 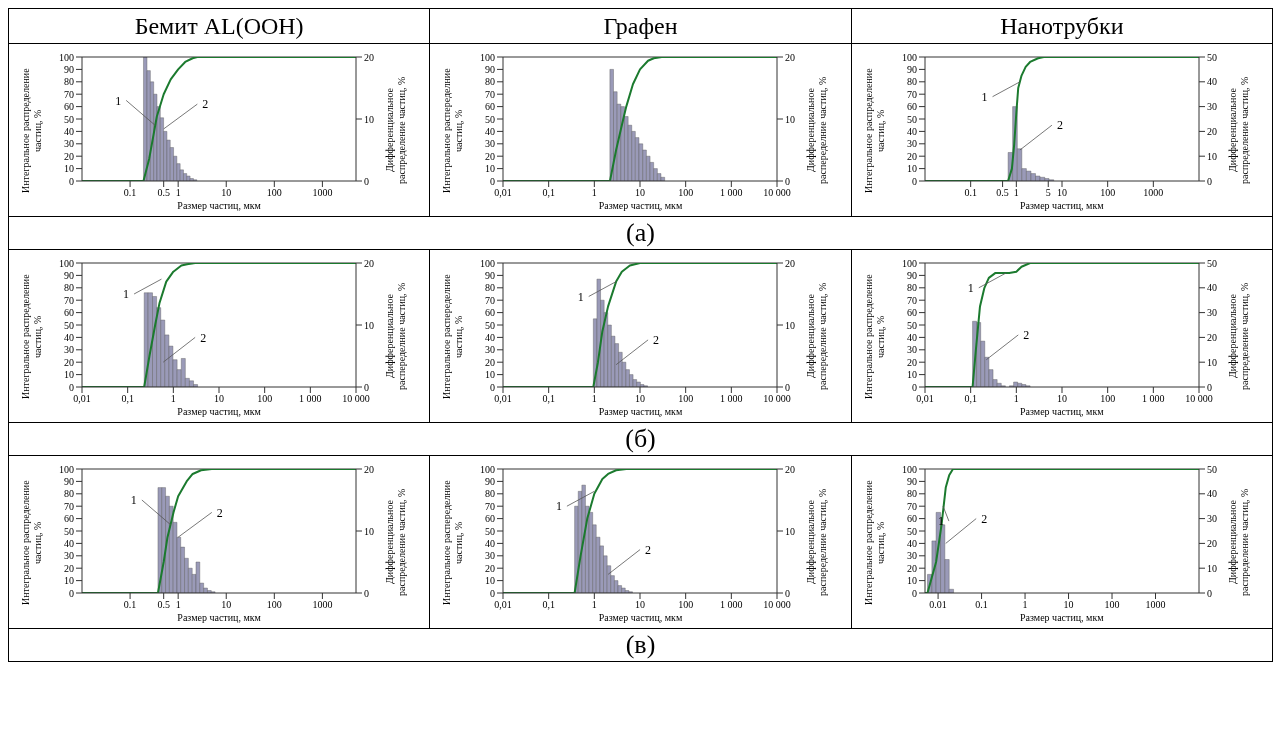 What do you see at coordinates (777, 399) in the screenshot?
I see `x-tick-label: 10 000` at bounding box center [777, 399].